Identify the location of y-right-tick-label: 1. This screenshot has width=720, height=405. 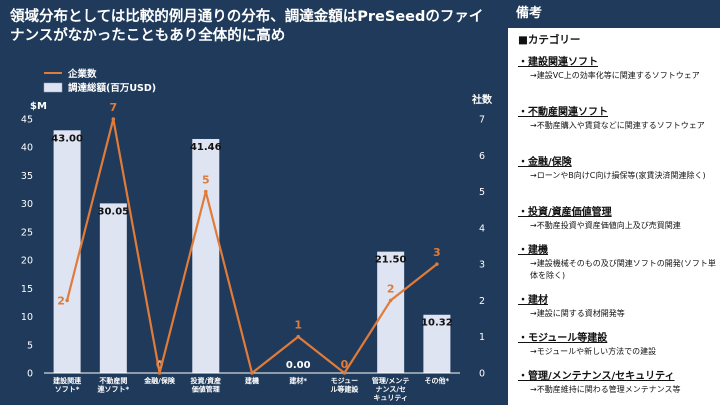
(482, 337).